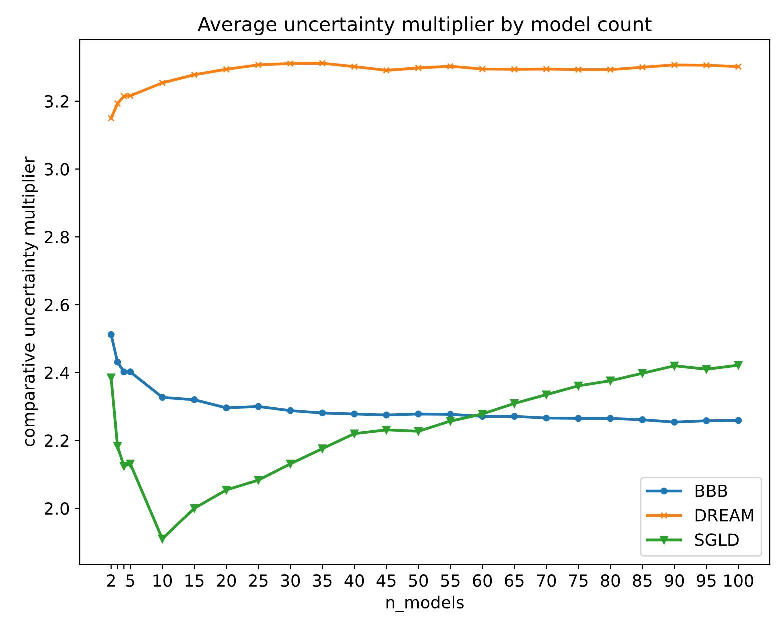 The height and width of the screenshot is (624, 782). Describe the element at coordinates (322, 581) in the screenshot. I see `x-tick-label: 35` at that location.